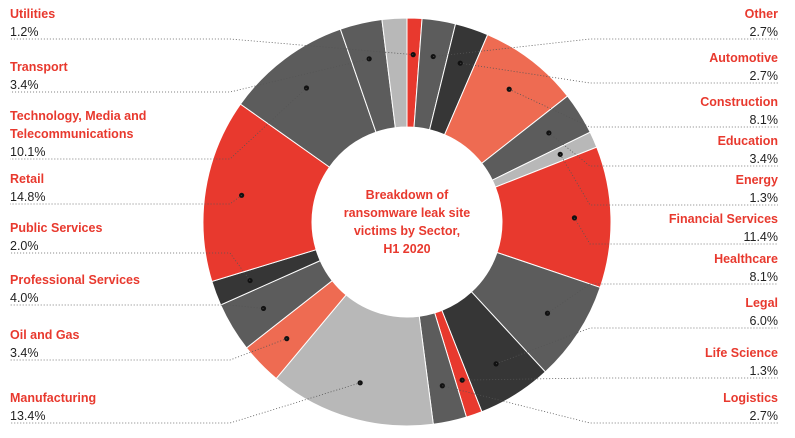  Describe the element at coordinates (24, 85) in the screenshot. I see `slice-value-transport: 3.4%` at that location.